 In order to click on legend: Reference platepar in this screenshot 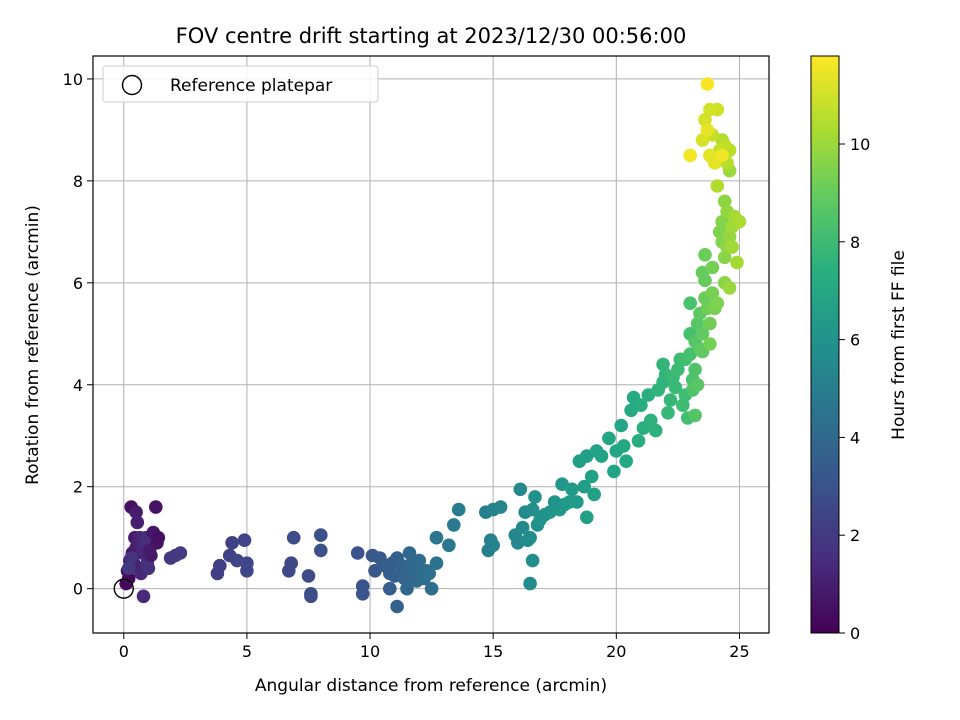, I will do `click(240, 84)`.